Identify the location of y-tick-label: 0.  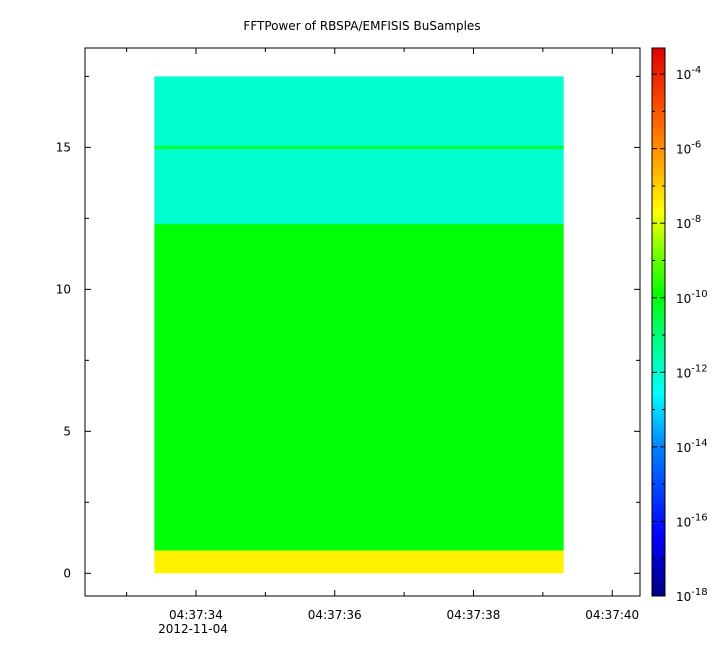
(67, 573).